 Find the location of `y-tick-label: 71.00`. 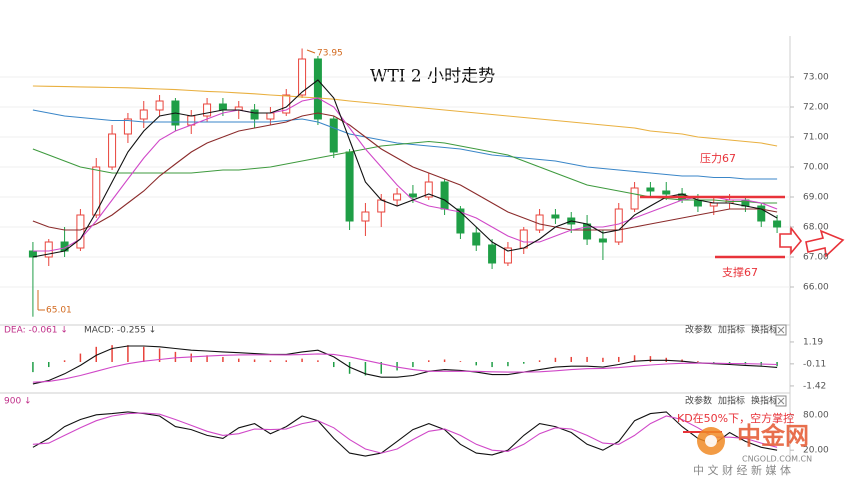

y-tick-label: 71.00 is located at coordinates (816, 138).